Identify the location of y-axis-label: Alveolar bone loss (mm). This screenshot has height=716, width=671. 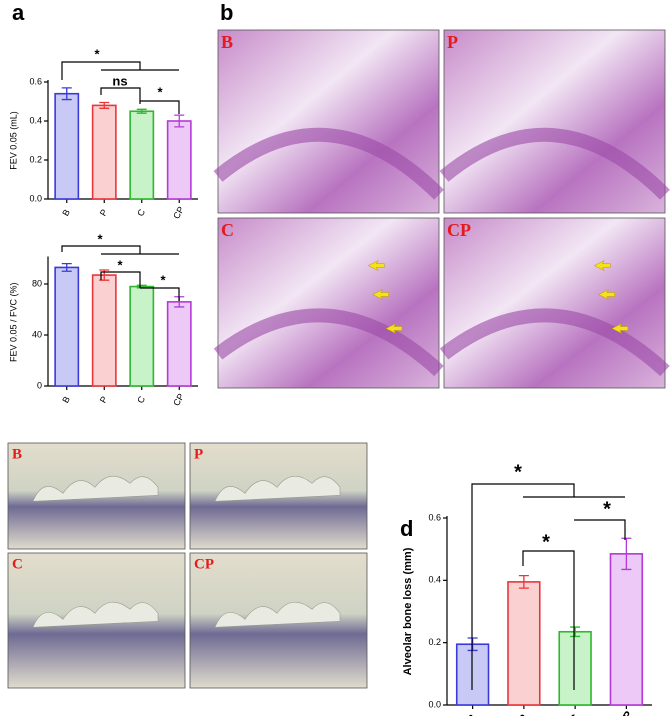
(408, 611).